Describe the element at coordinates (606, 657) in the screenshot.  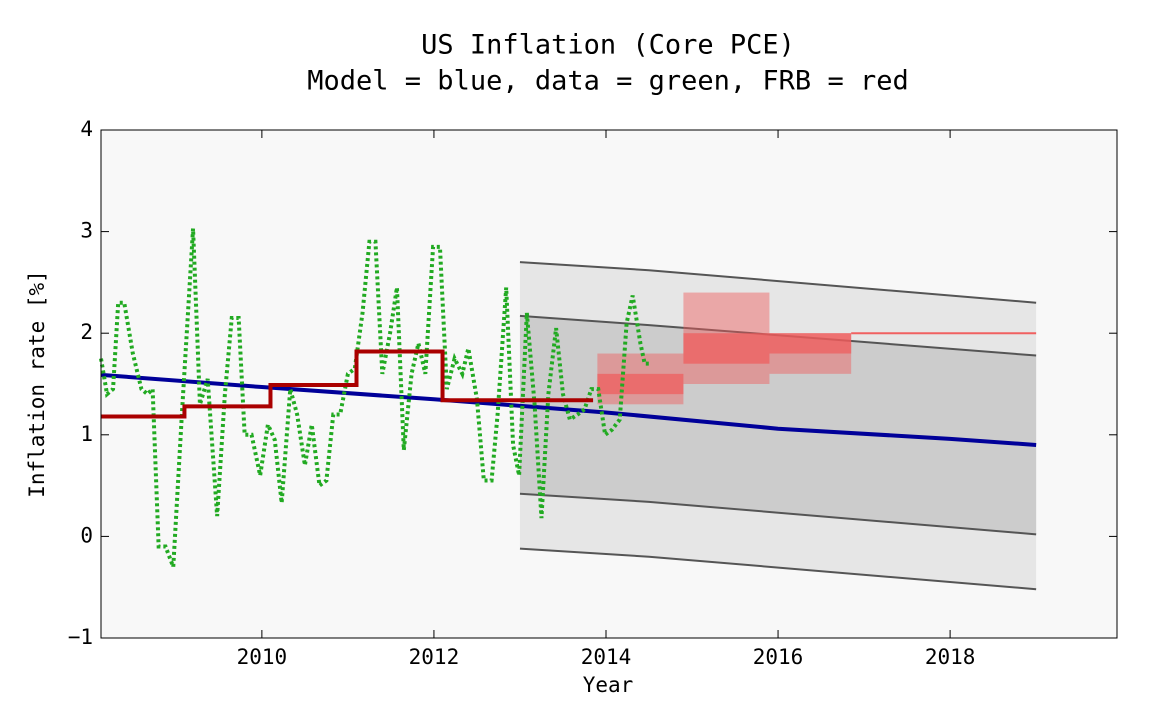
I see `x-tick-label: 2014` at that location.